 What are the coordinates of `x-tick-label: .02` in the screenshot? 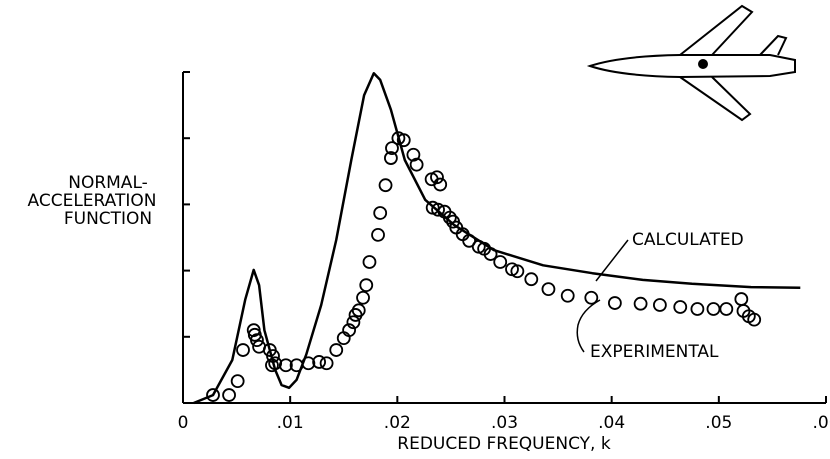 It's located at (397, 423).